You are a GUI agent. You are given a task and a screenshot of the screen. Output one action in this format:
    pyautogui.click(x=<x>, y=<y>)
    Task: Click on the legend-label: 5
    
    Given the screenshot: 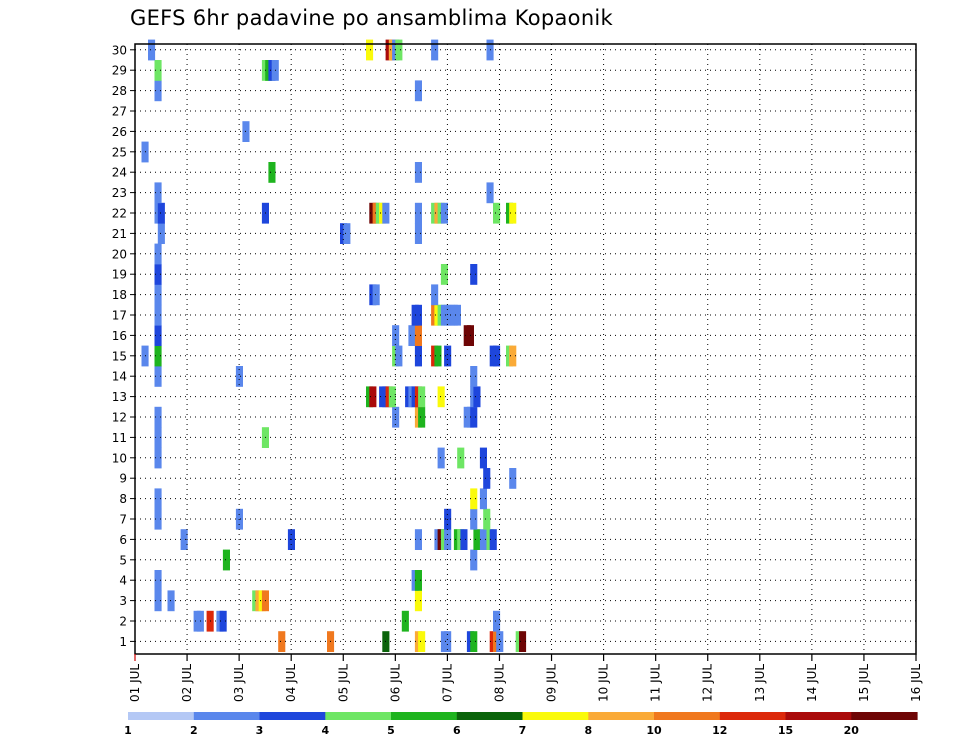 What is the action you would take?
    pyautogui.click(x=391, y=730)
    